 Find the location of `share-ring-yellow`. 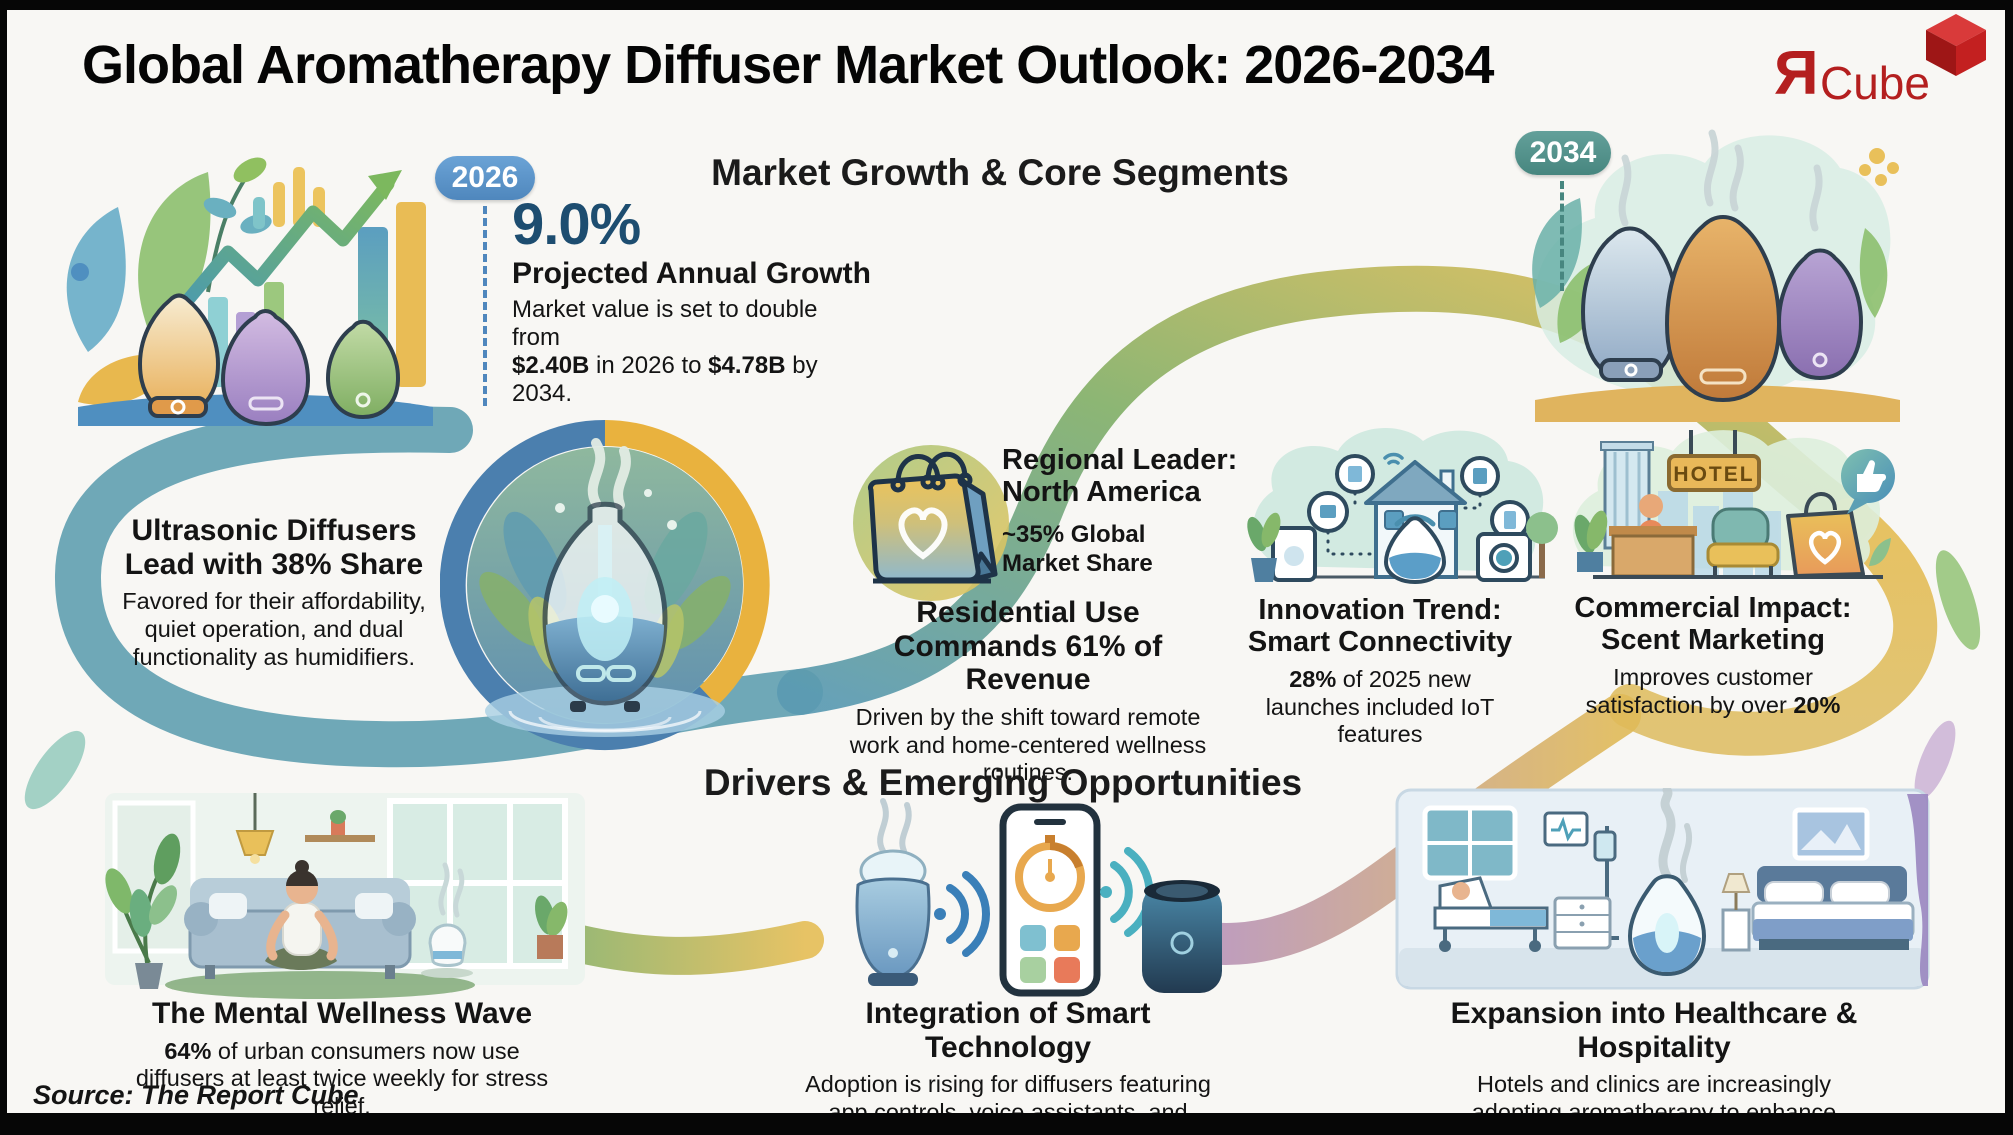

share-ring-yellow is located at coordinates (687, 563).